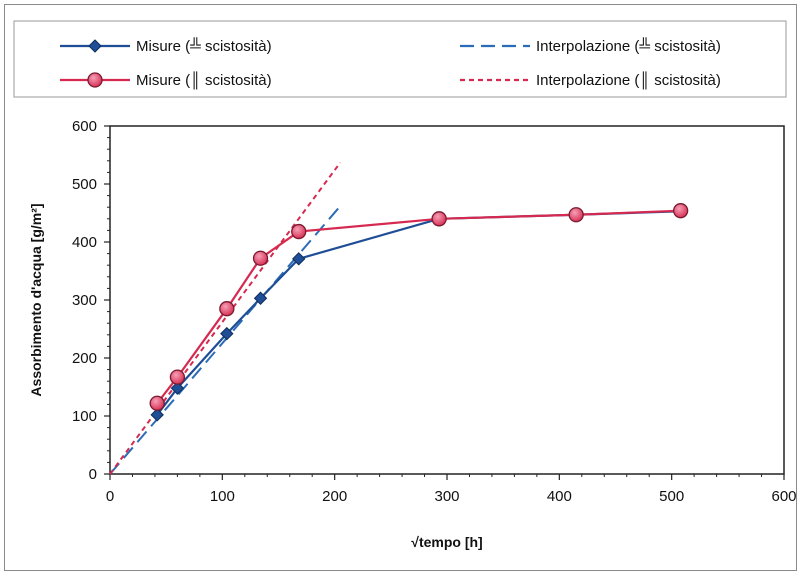 The width and height of the screenshot is (802, 576). I want to click on fit-line-series, so click(225, 340).